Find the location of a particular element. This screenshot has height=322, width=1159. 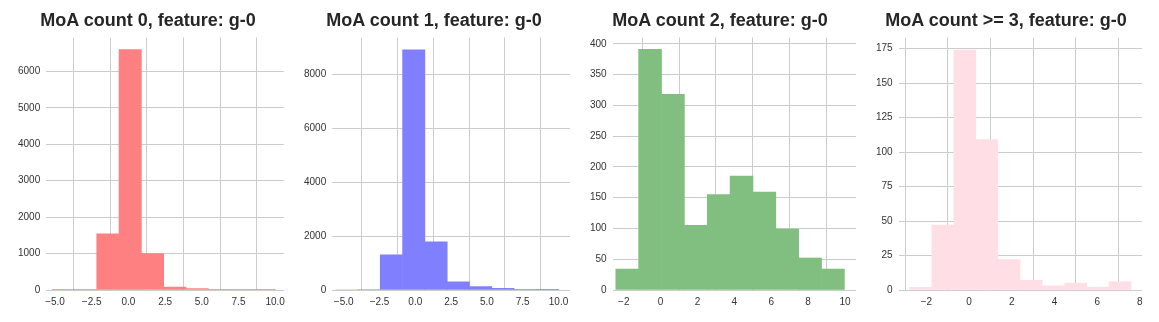

chart-title: MoA count >= 3, feature: g-0 is located at coordinates (1006, 19).